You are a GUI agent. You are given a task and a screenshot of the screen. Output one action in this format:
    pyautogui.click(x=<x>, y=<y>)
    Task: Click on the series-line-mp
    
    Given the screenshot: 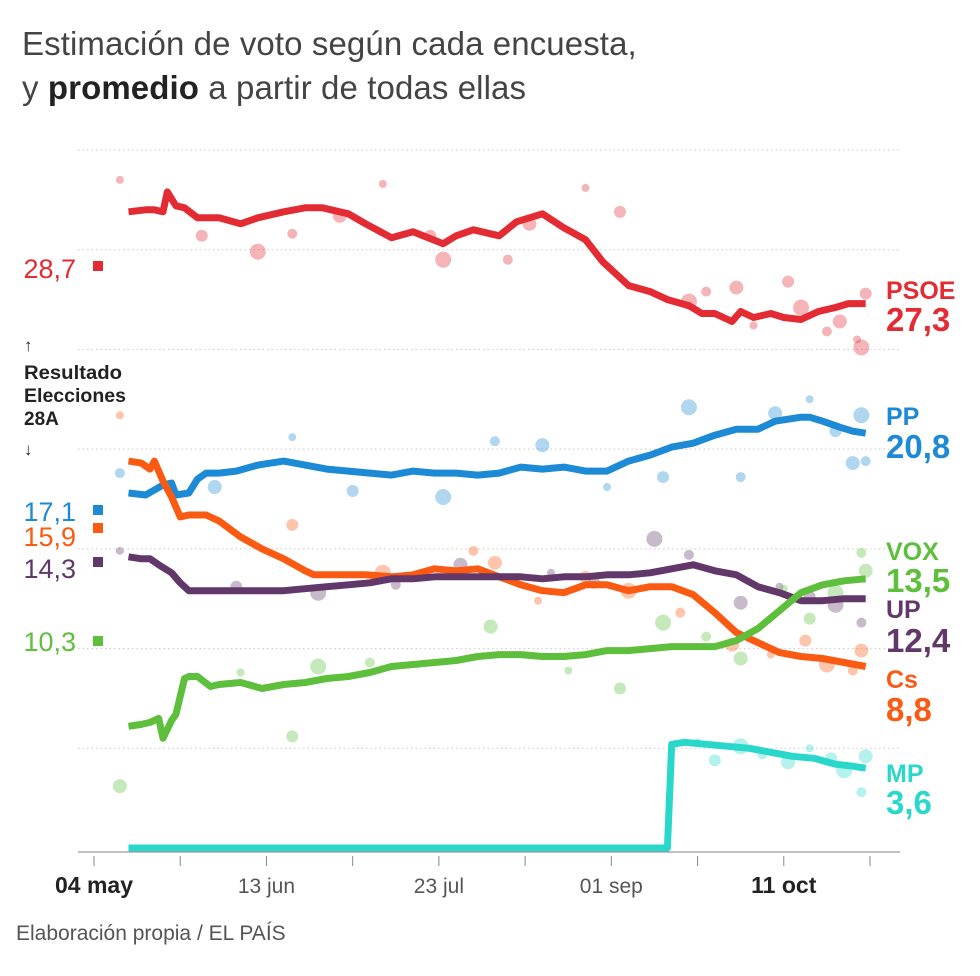 What is the action you would take?
    pyautogui.click(x=497, y=795)
    